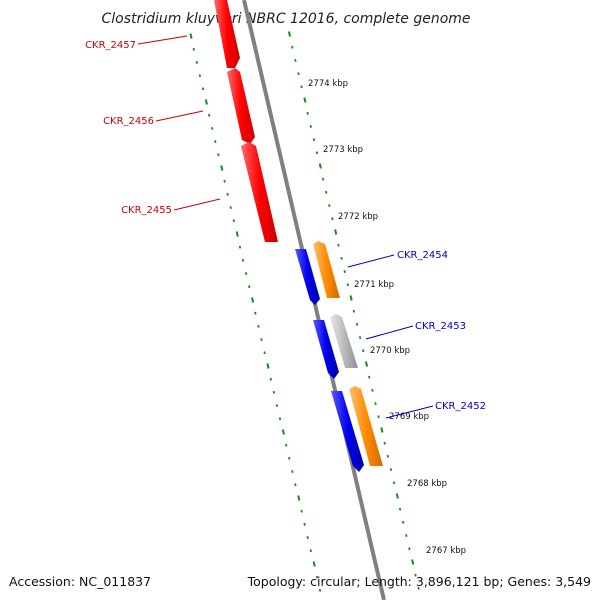  I want to click on gene-label-ckr-2457: CKR_2457, so click(110, 45).